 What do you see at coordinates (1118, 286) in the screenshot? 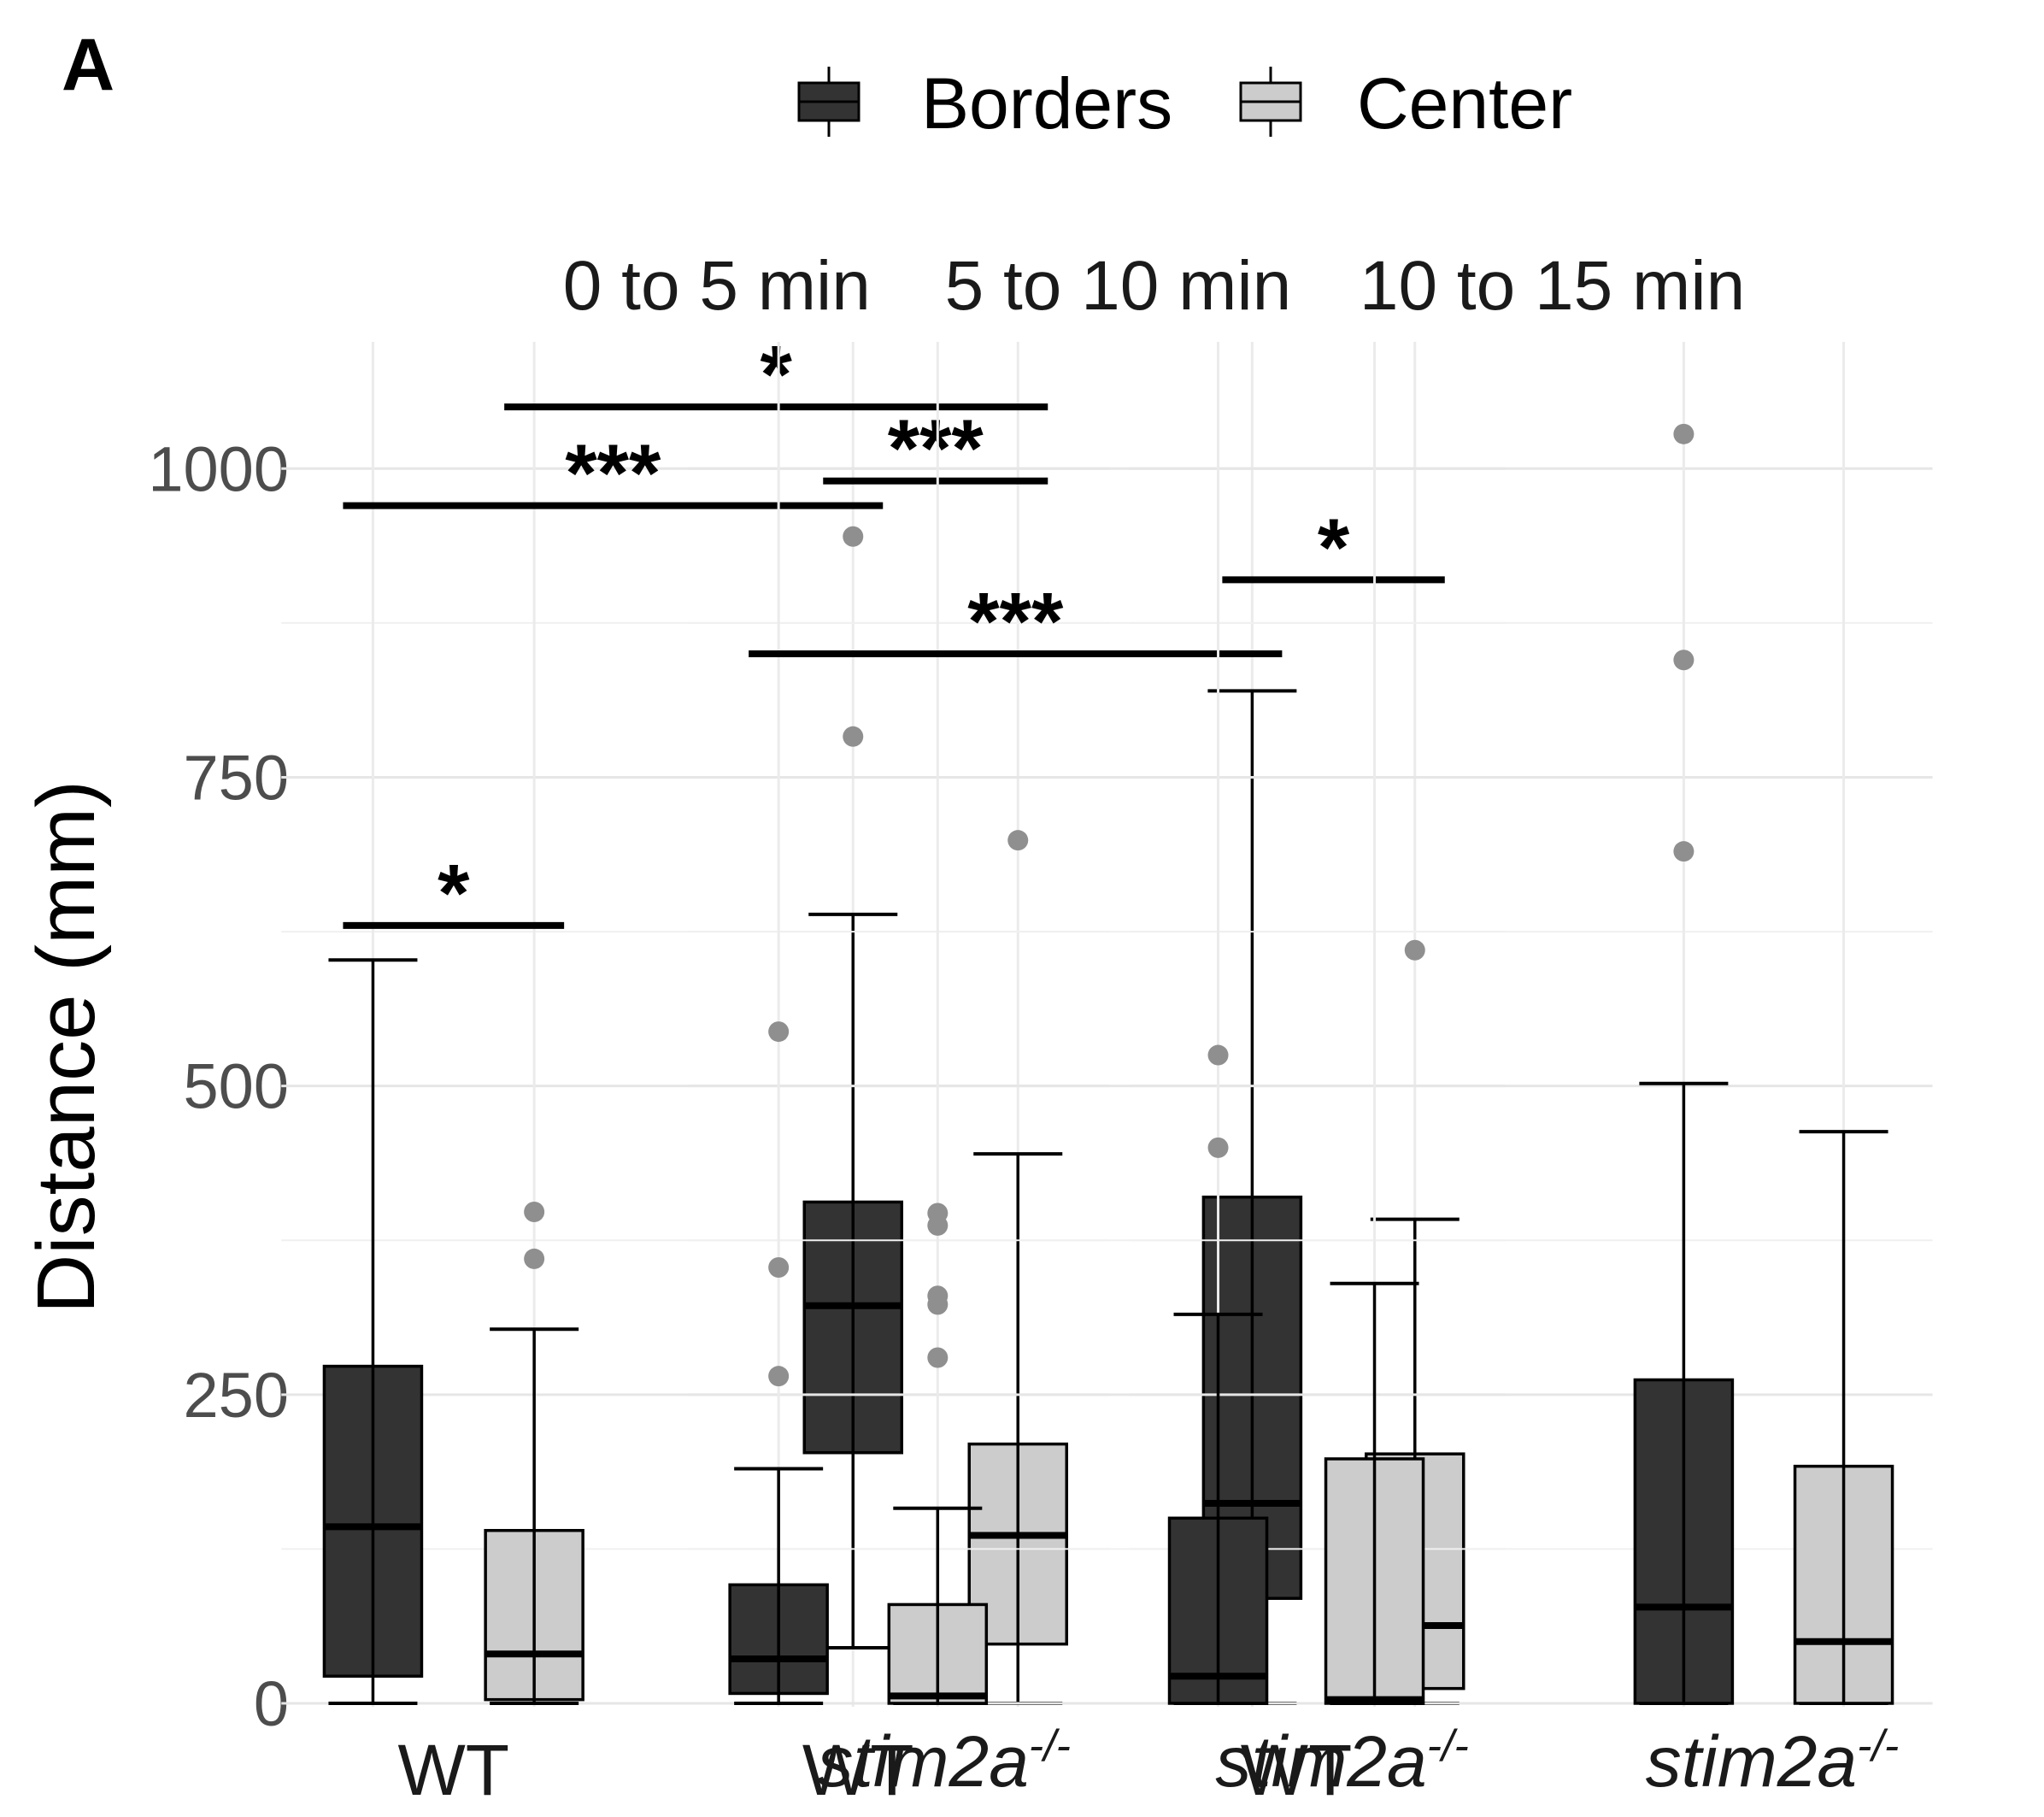
I see `facet-title: 5 to 10 min` at bounding box center [1118, 286].